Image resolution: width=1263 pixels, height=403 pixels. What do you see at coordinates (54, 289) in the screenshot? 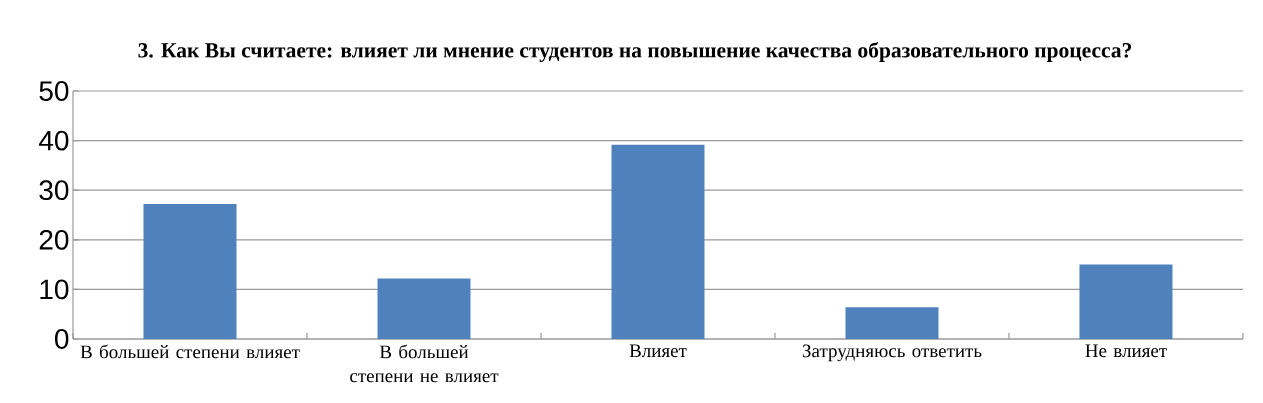
I see `y-tick-label: 10` at bounding box center [54, 289].